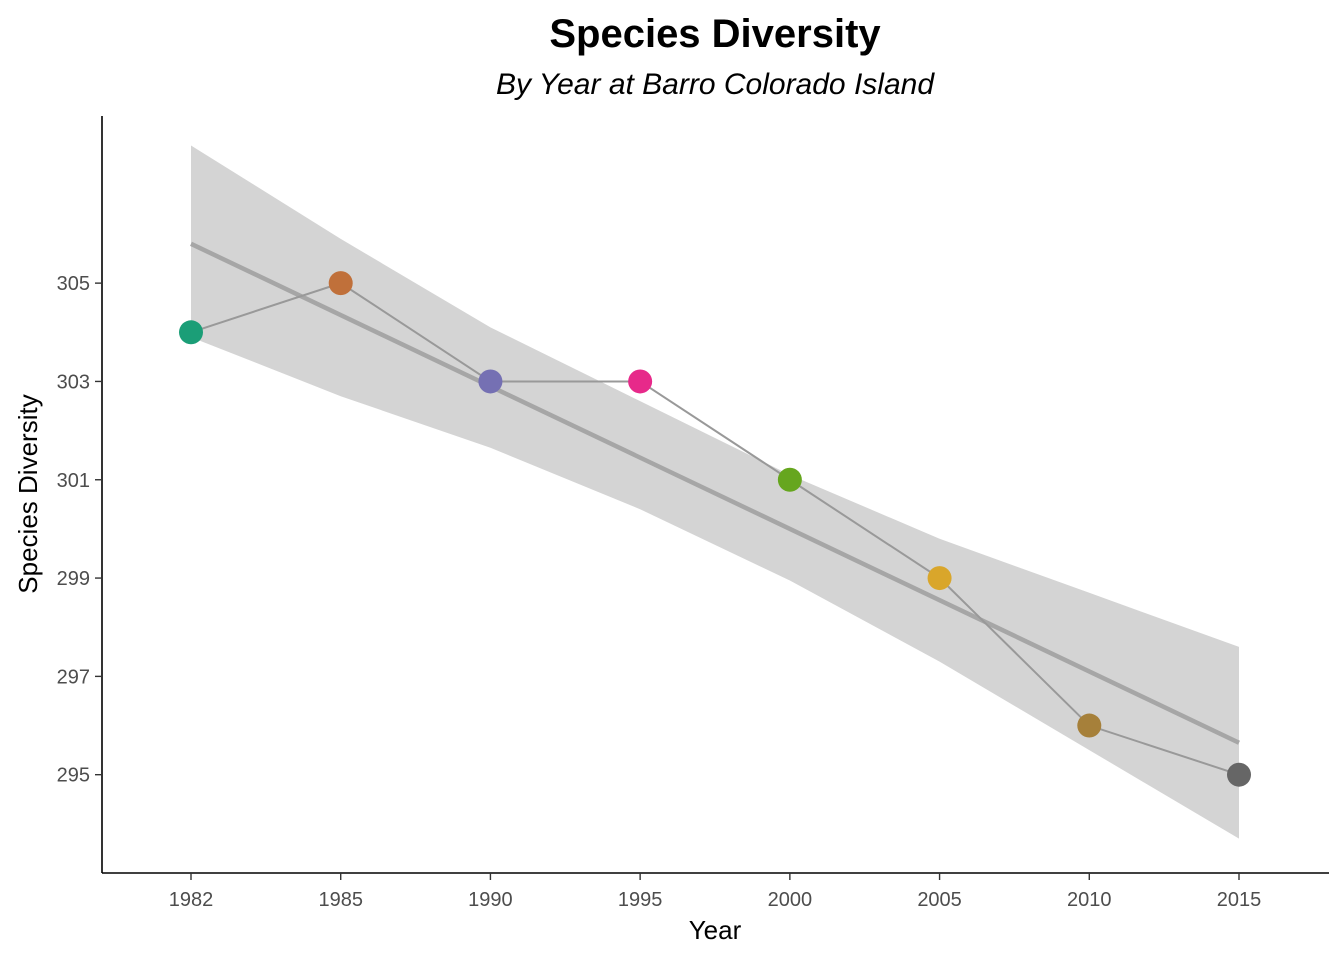  Describe the element at coordinates (73, 677) in the screenshot. I see `y-tick-label: 297` at that location.